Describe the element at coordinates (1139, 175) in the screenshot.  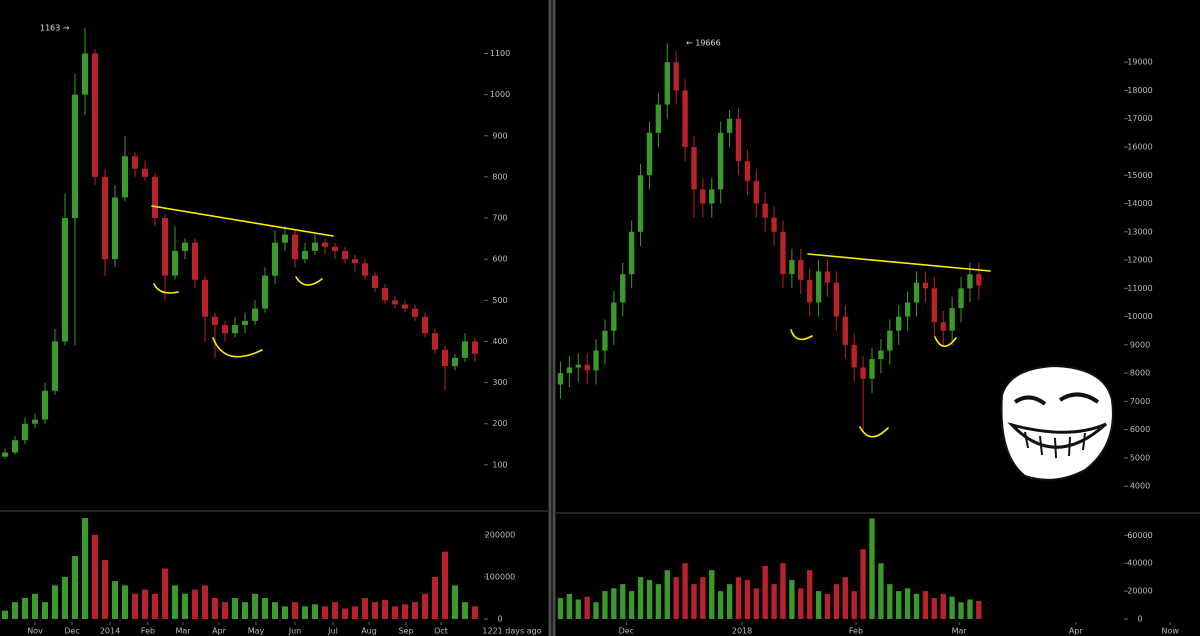
I see `y-tick-label: 15000` at that location.